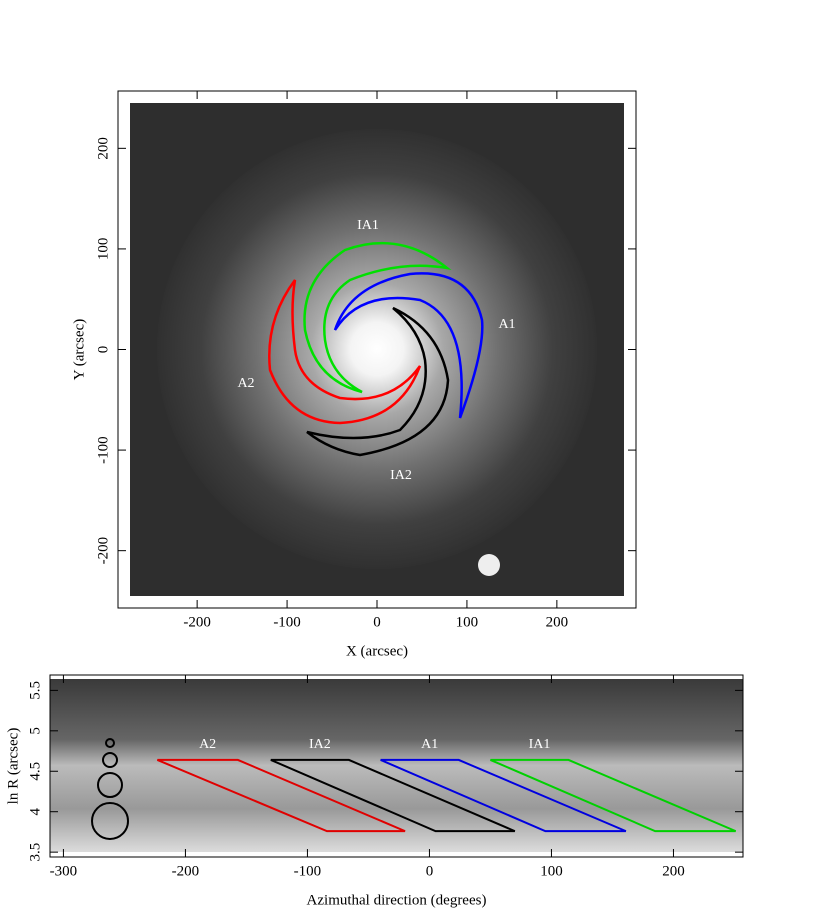 Image resolution: width=830 pixels, height=912 pixels. Describe the element at coordinates (245, 383) in the screenshot. I see `annotation: A2` at that location.